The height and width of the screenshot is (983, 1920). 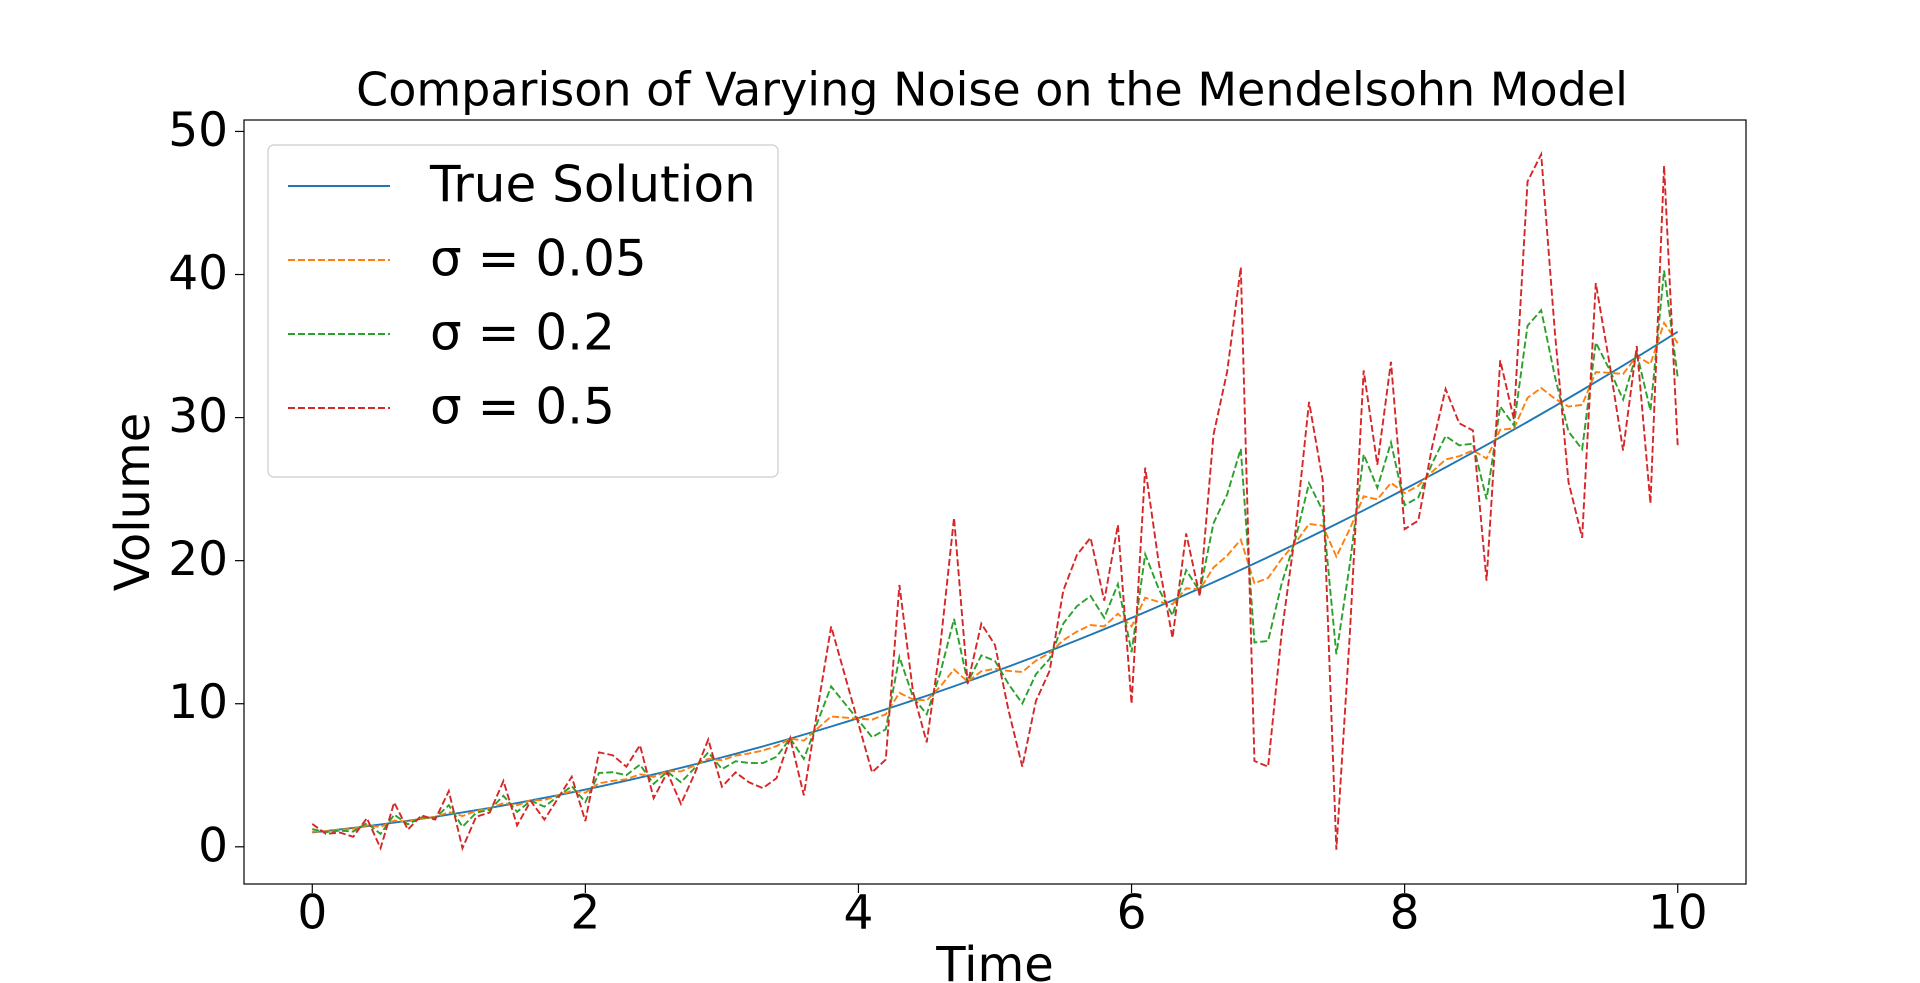 I want to click on x-tick-label: 2, so click(x=585, y=913).